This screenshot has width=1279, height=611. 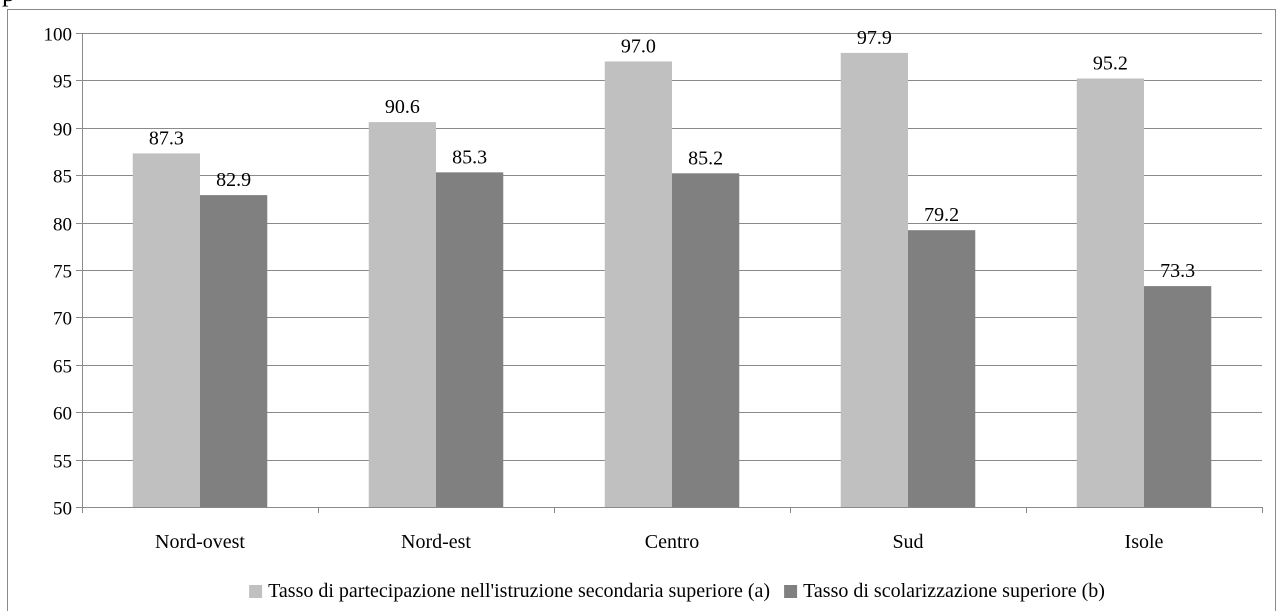 I want to click on data-label: 95.2, so click(x=1110, y=64).